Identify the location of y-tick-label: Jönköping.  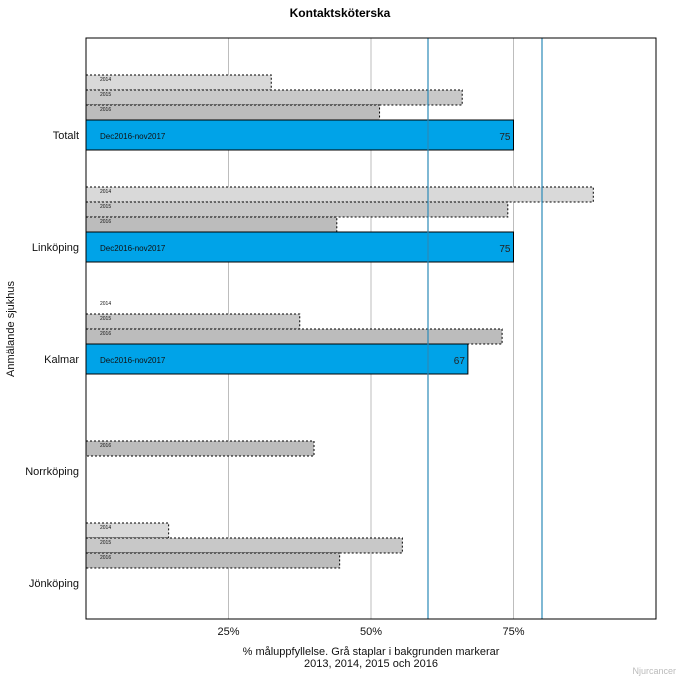
(54, 584).